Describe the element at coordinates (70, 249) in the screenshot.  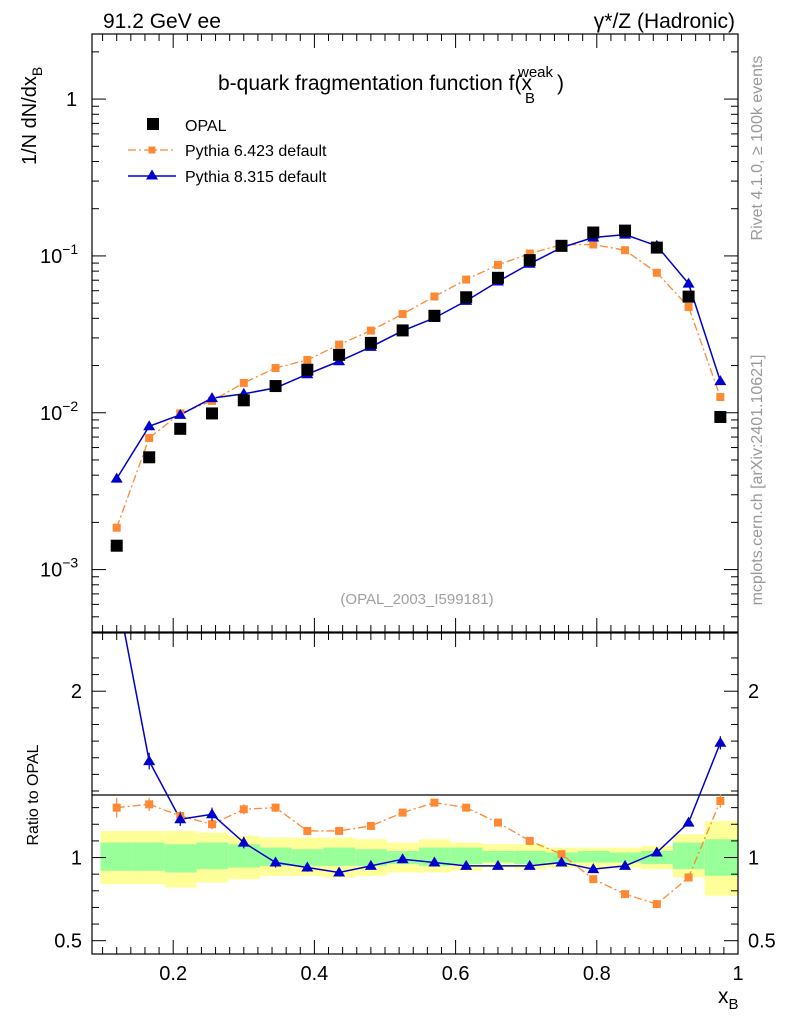
I see `main-y-tick-label-exponent: −1` at that location.